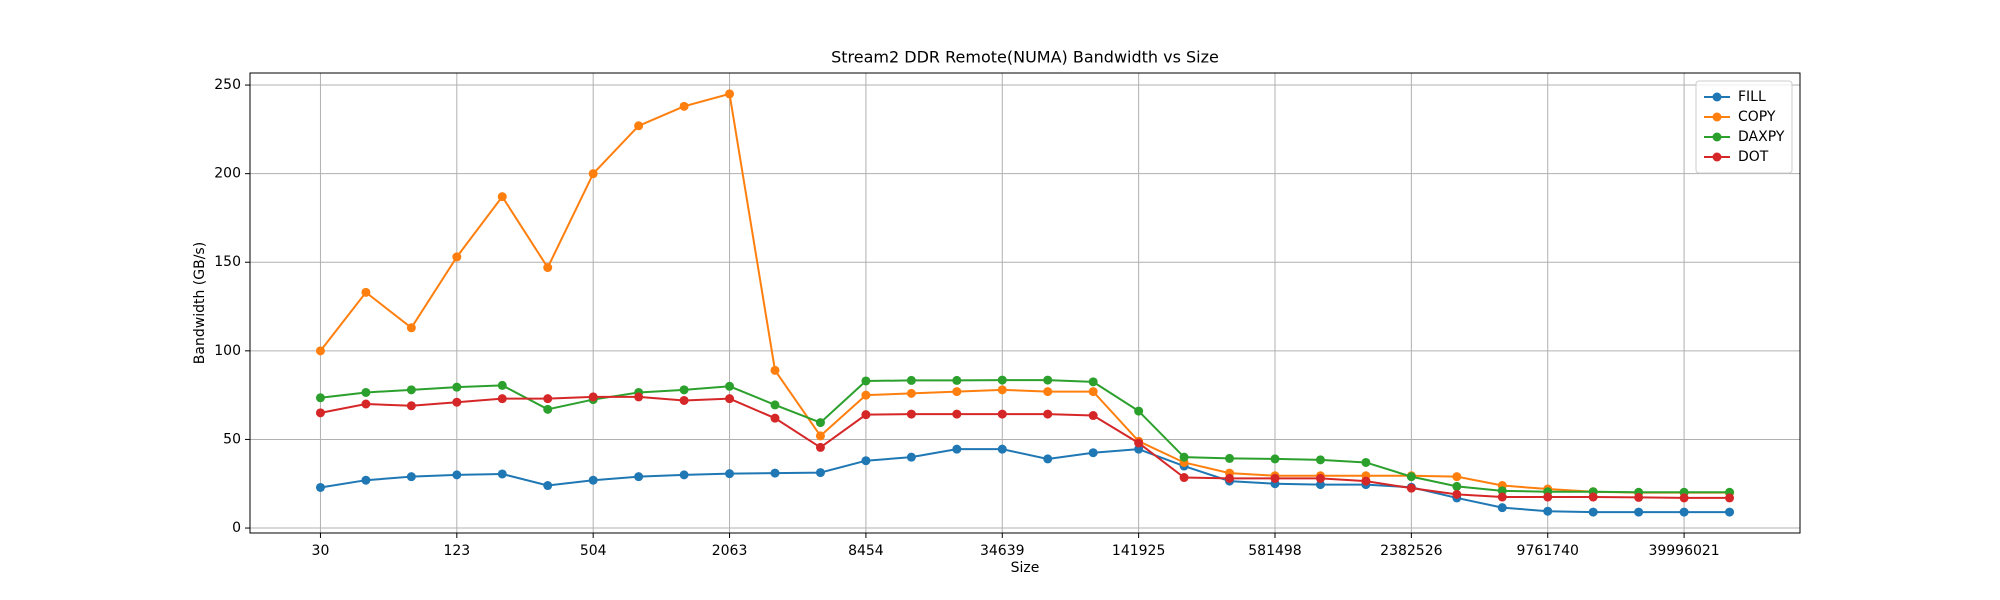 This screenshot has width=2000, height=600. Describe the element at coordinates (1411, 551) in the screenshot. I see `x-tick-label: 2382526` at that location.